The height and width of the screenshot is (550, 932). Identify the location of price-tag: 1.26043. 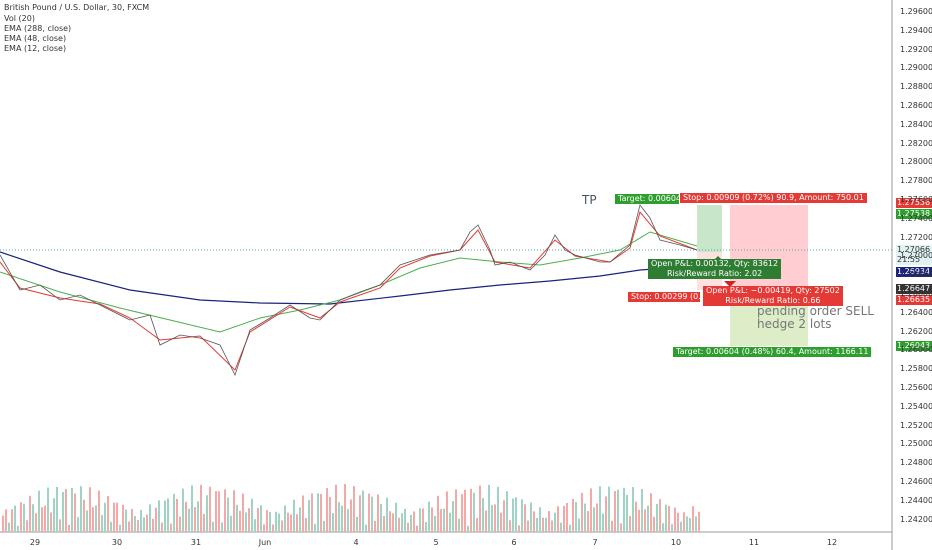
(914, 346).